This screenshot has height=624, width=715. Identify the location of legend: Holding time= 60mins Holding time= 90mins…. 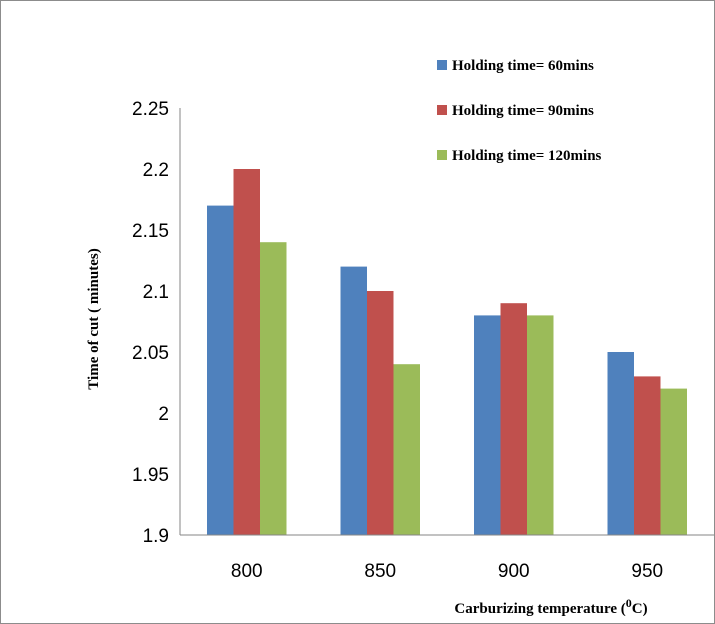
(519, 111).